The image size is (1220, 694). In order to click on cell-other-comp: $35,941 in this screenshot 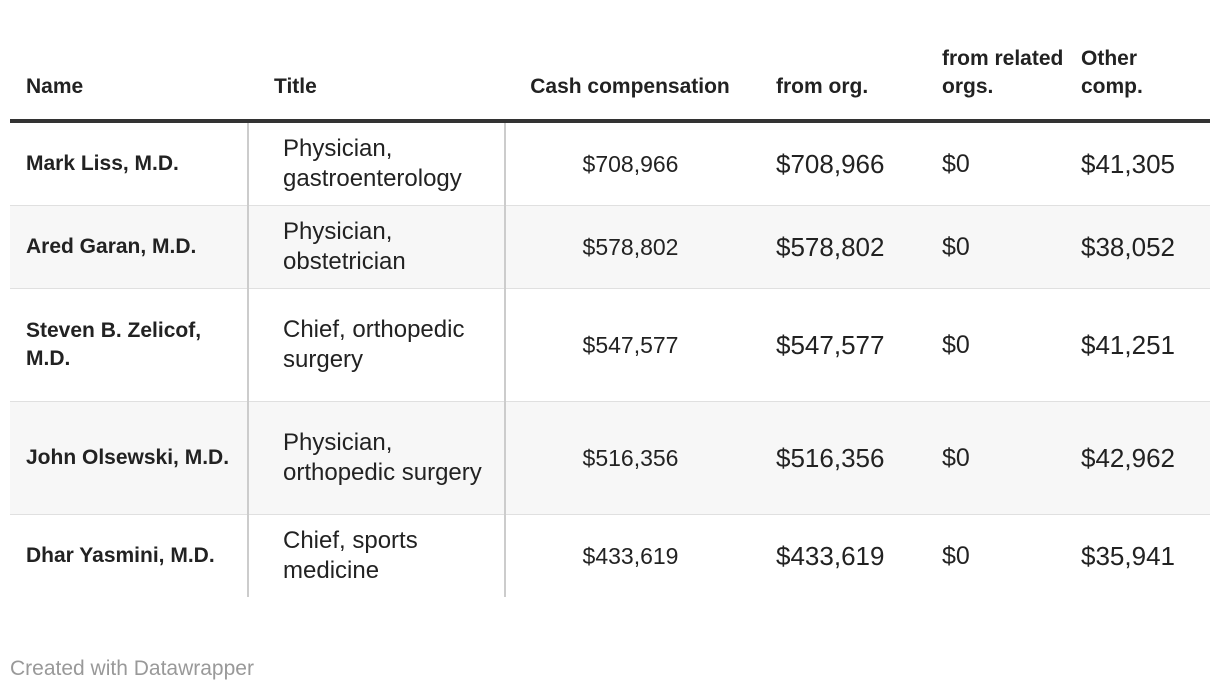, I will do `click(1128, 556)`.